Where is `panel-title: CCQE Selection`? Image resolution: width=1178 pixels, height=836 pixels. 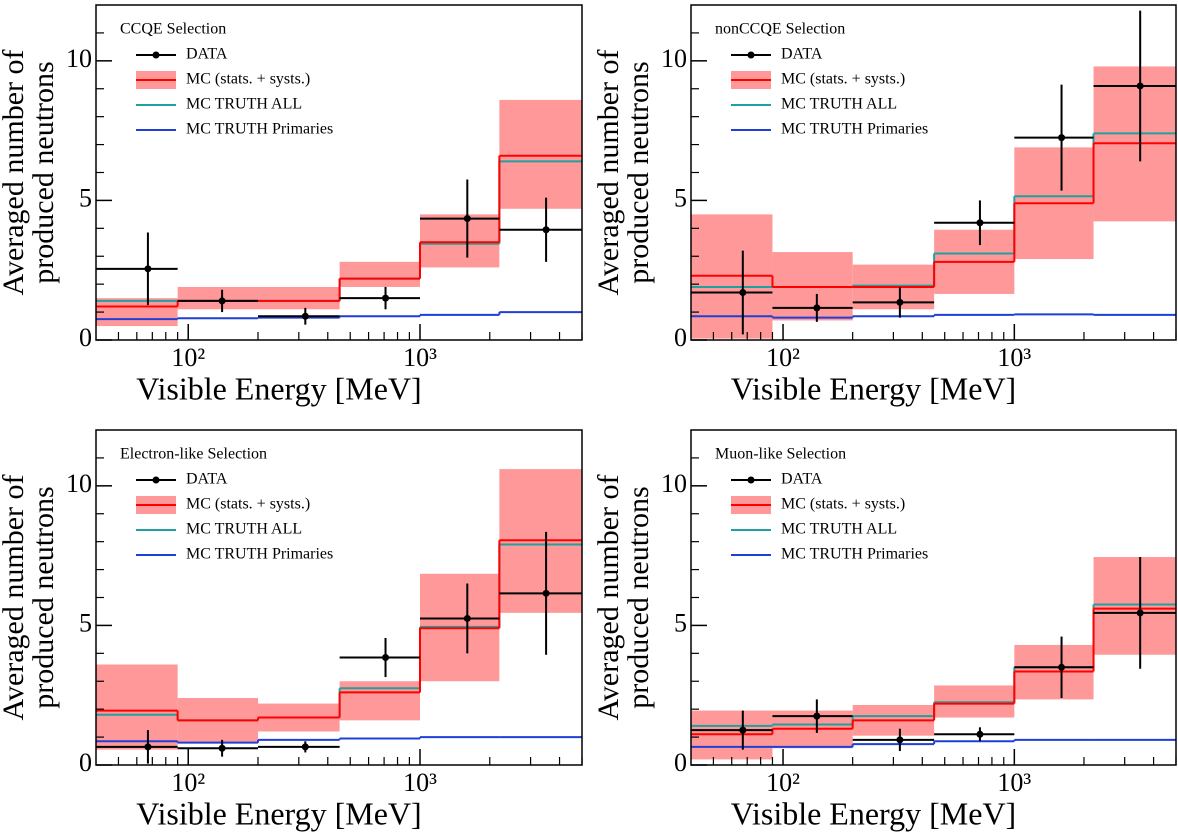 panel-title: CCQE Selection is located at coordinates (173, 29).